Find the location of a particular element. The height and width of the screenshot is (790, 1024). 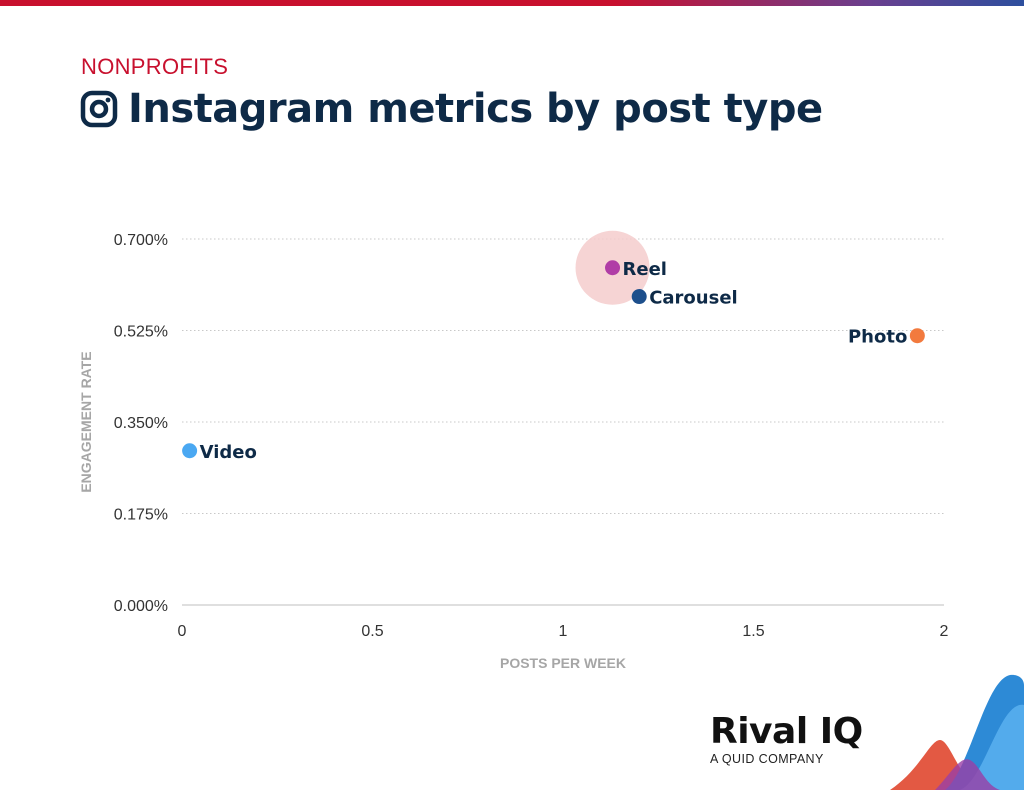

data-point-photo is located at coordinates (917, 336).